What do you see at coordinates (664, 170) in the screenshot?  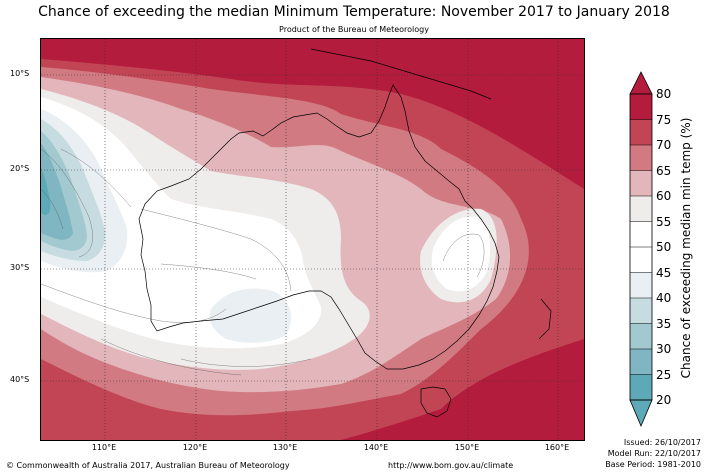 I see `colorbar-tick-65: 65` at bounding box center [664, 170].